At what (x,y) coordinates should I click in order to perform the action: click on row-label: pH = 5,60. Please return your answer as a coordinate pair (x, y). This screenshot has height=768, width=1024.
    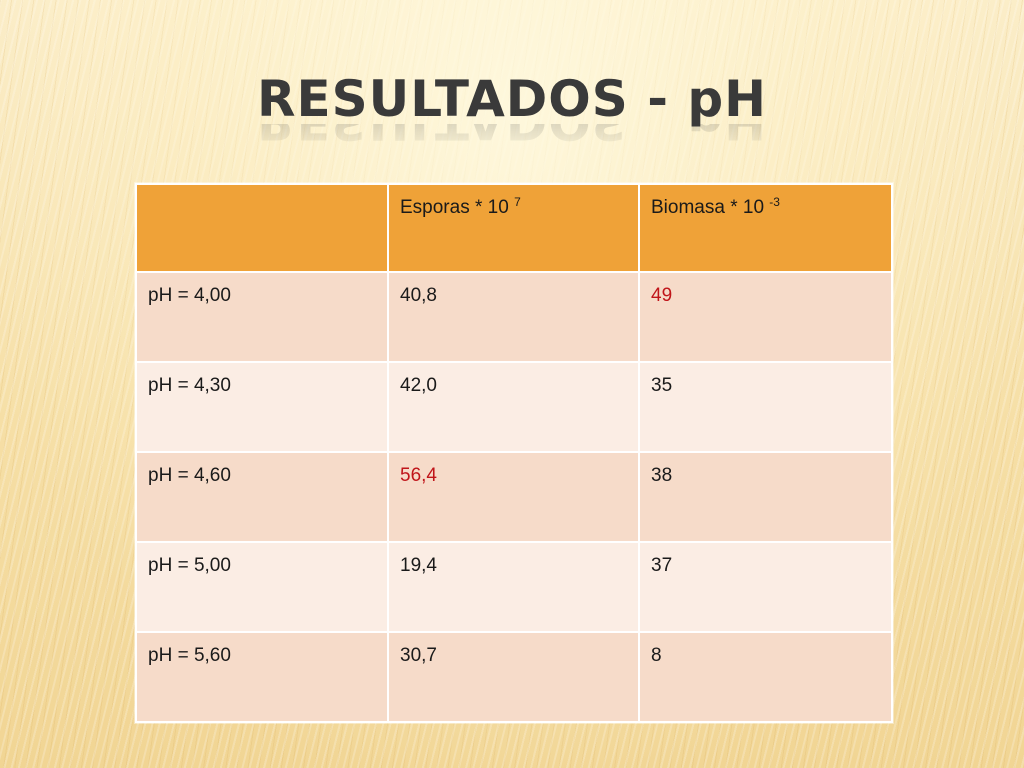
    Looking at the image, I should click on (262, 677).